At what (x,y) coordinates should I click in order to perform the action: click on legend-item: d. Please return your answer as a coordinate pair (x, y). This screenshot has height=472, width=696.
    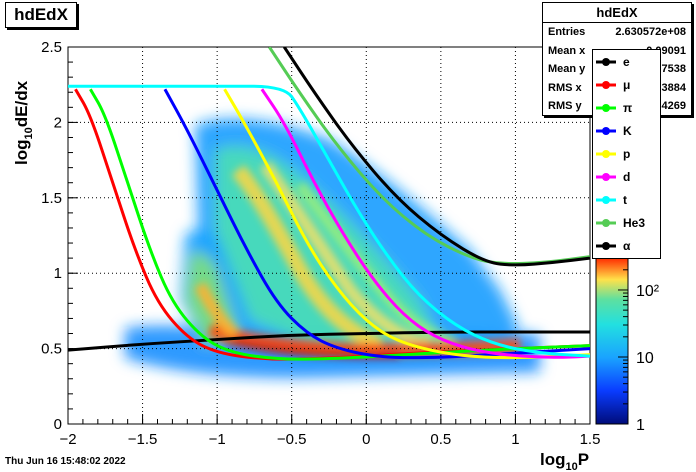
    Looking at the image, I should click on (626, 176).